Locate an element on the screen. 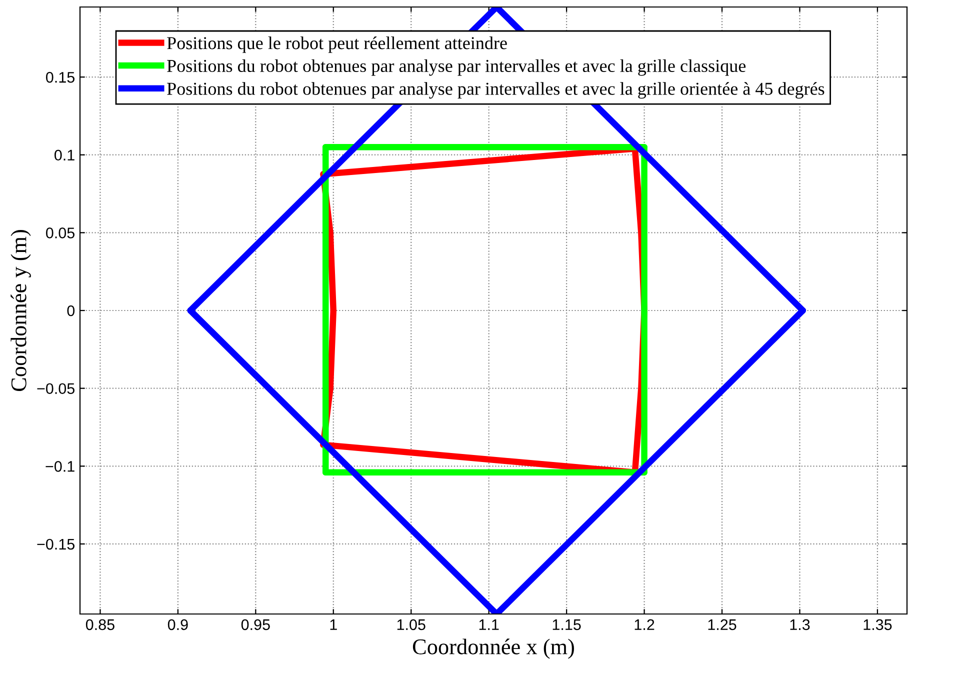 The height and width of the screenshot is (673, 960). x-tick-label: 1.2 is located at coordinates (644, 624).